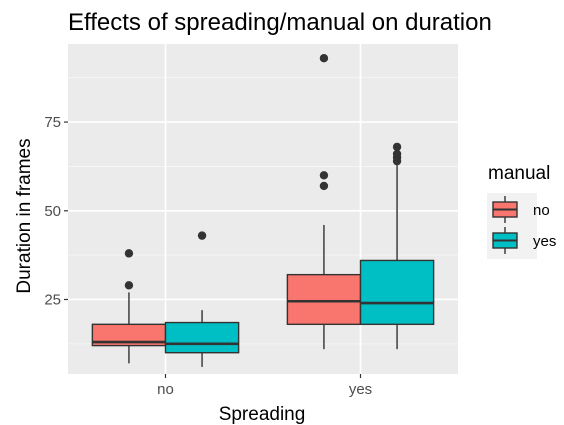 Image resolution: width=564 pixels, height=425 pixels. I want to click on x-axis: no yes, so click(264, 386).